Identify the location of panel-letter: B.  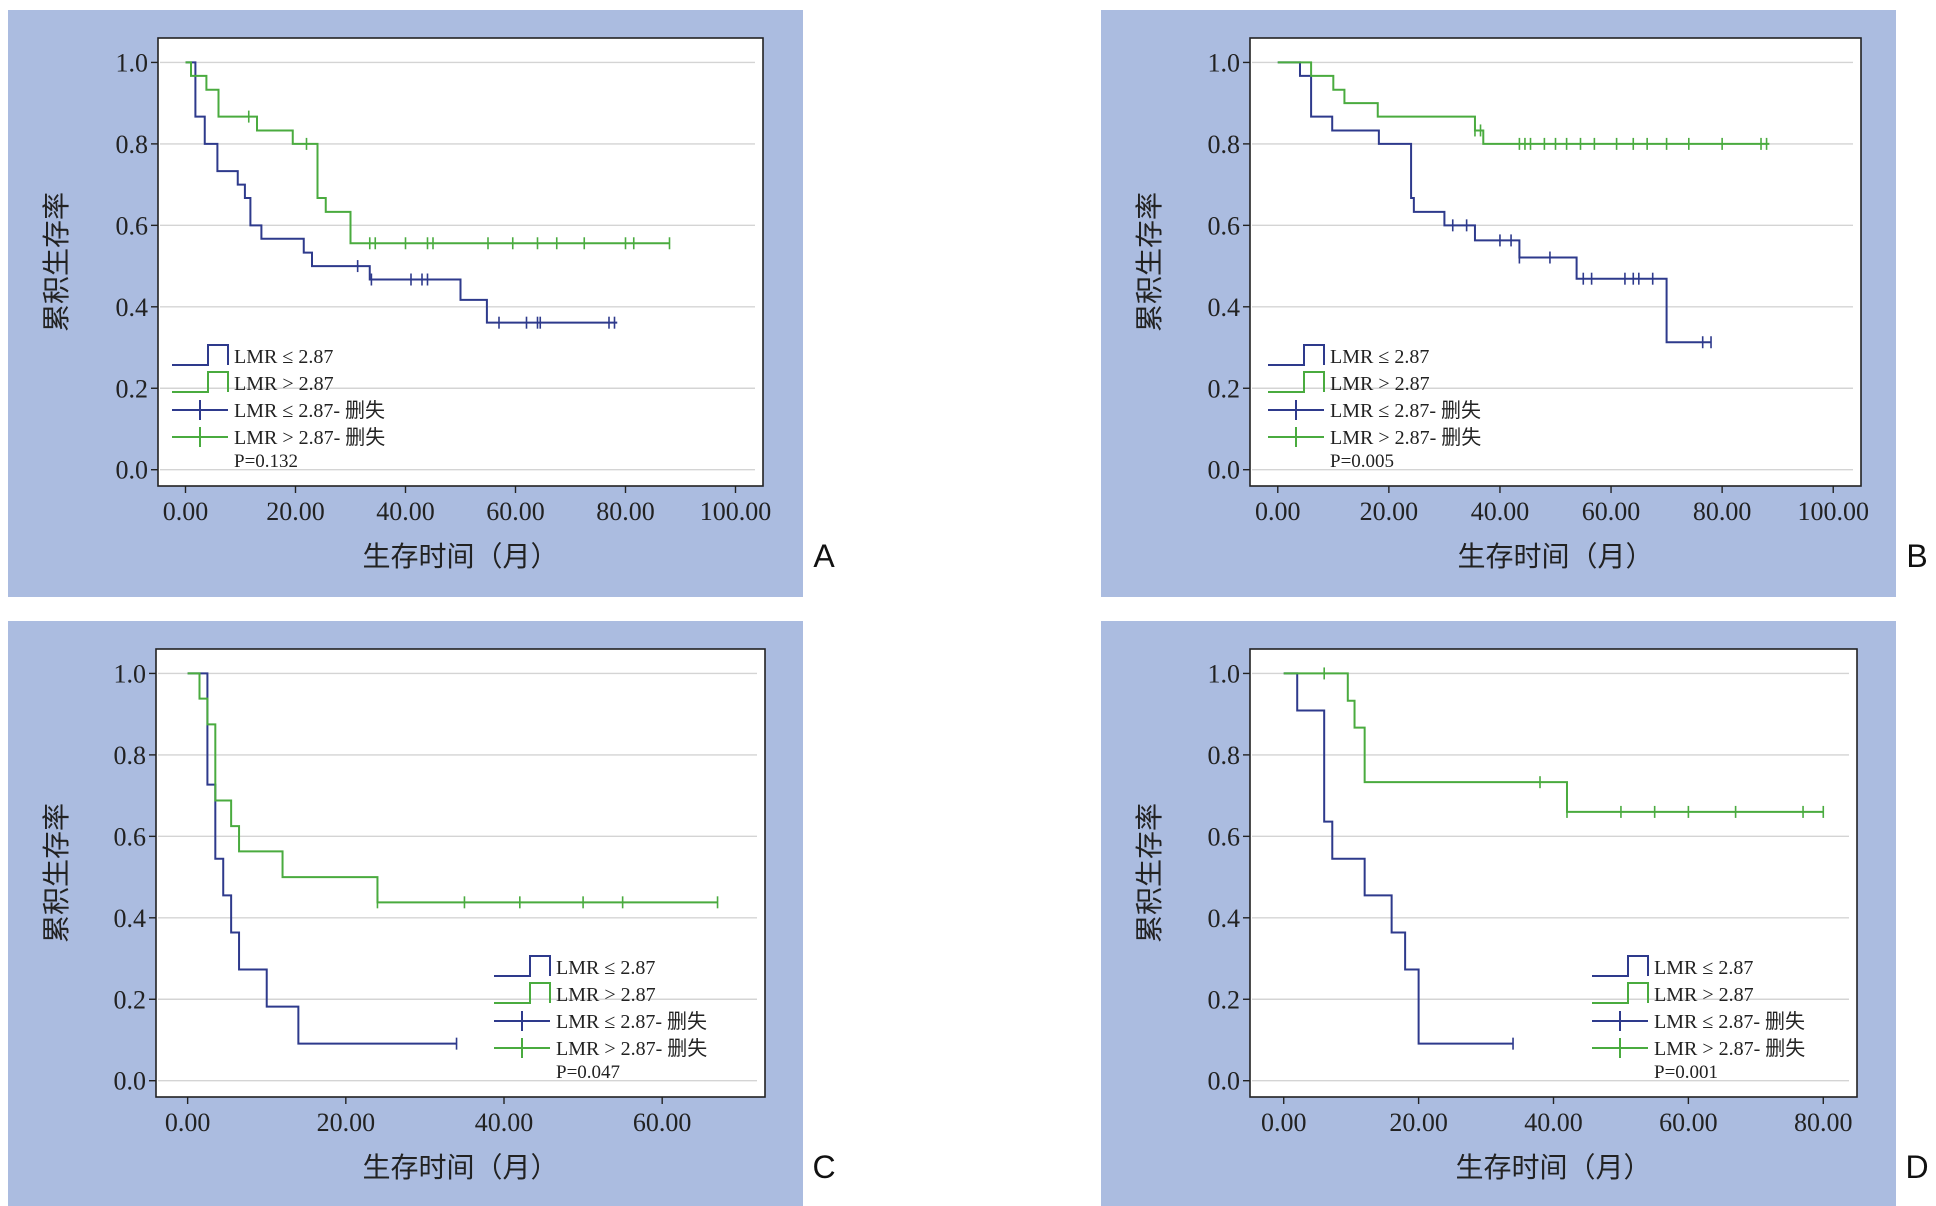
(1916, 556).